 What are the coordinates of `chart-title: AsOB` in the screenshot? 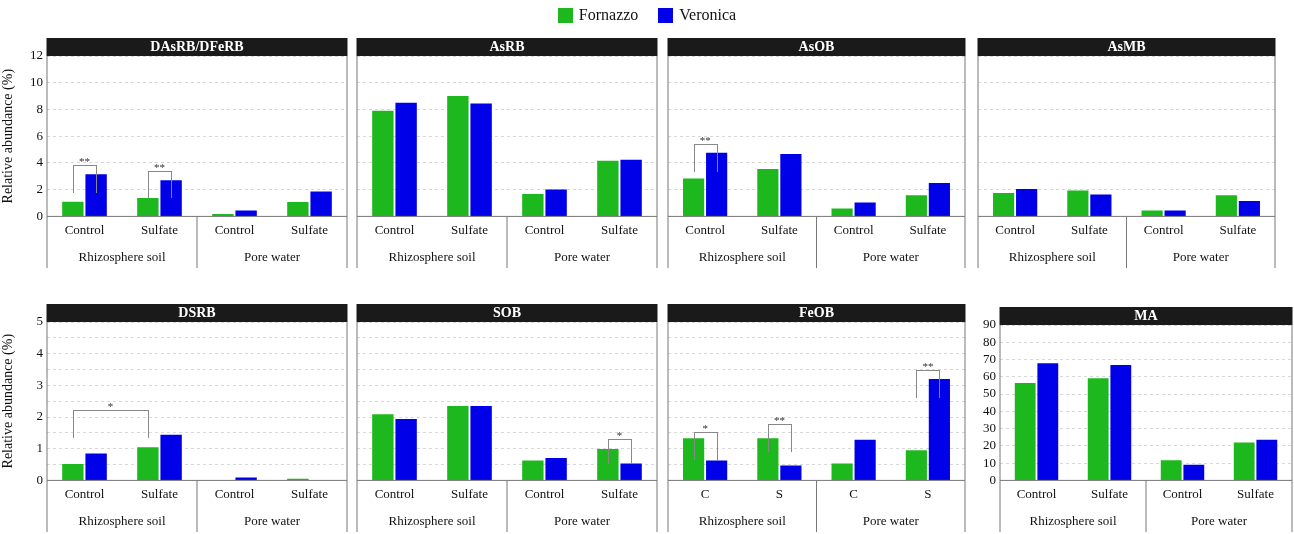 It's located at (816, 46).